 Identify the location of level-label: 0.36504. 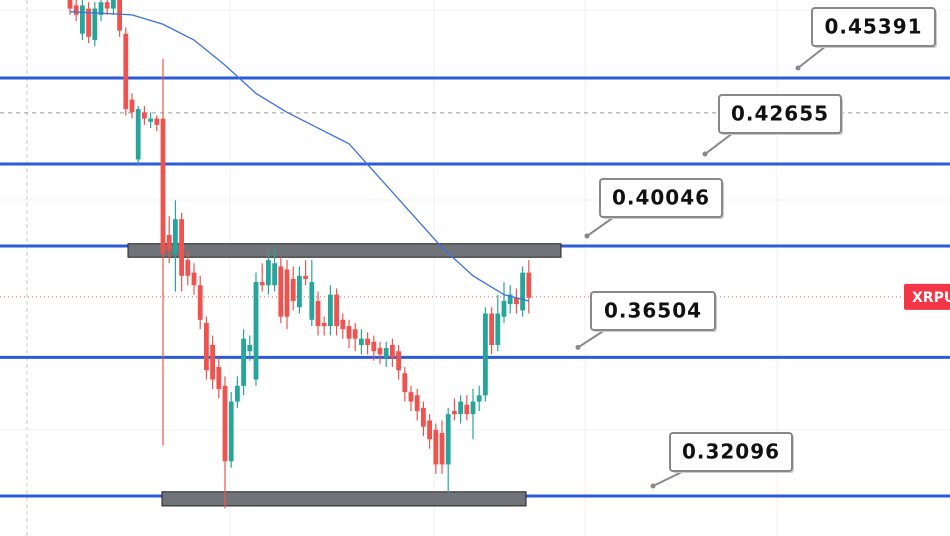
(653, 311).